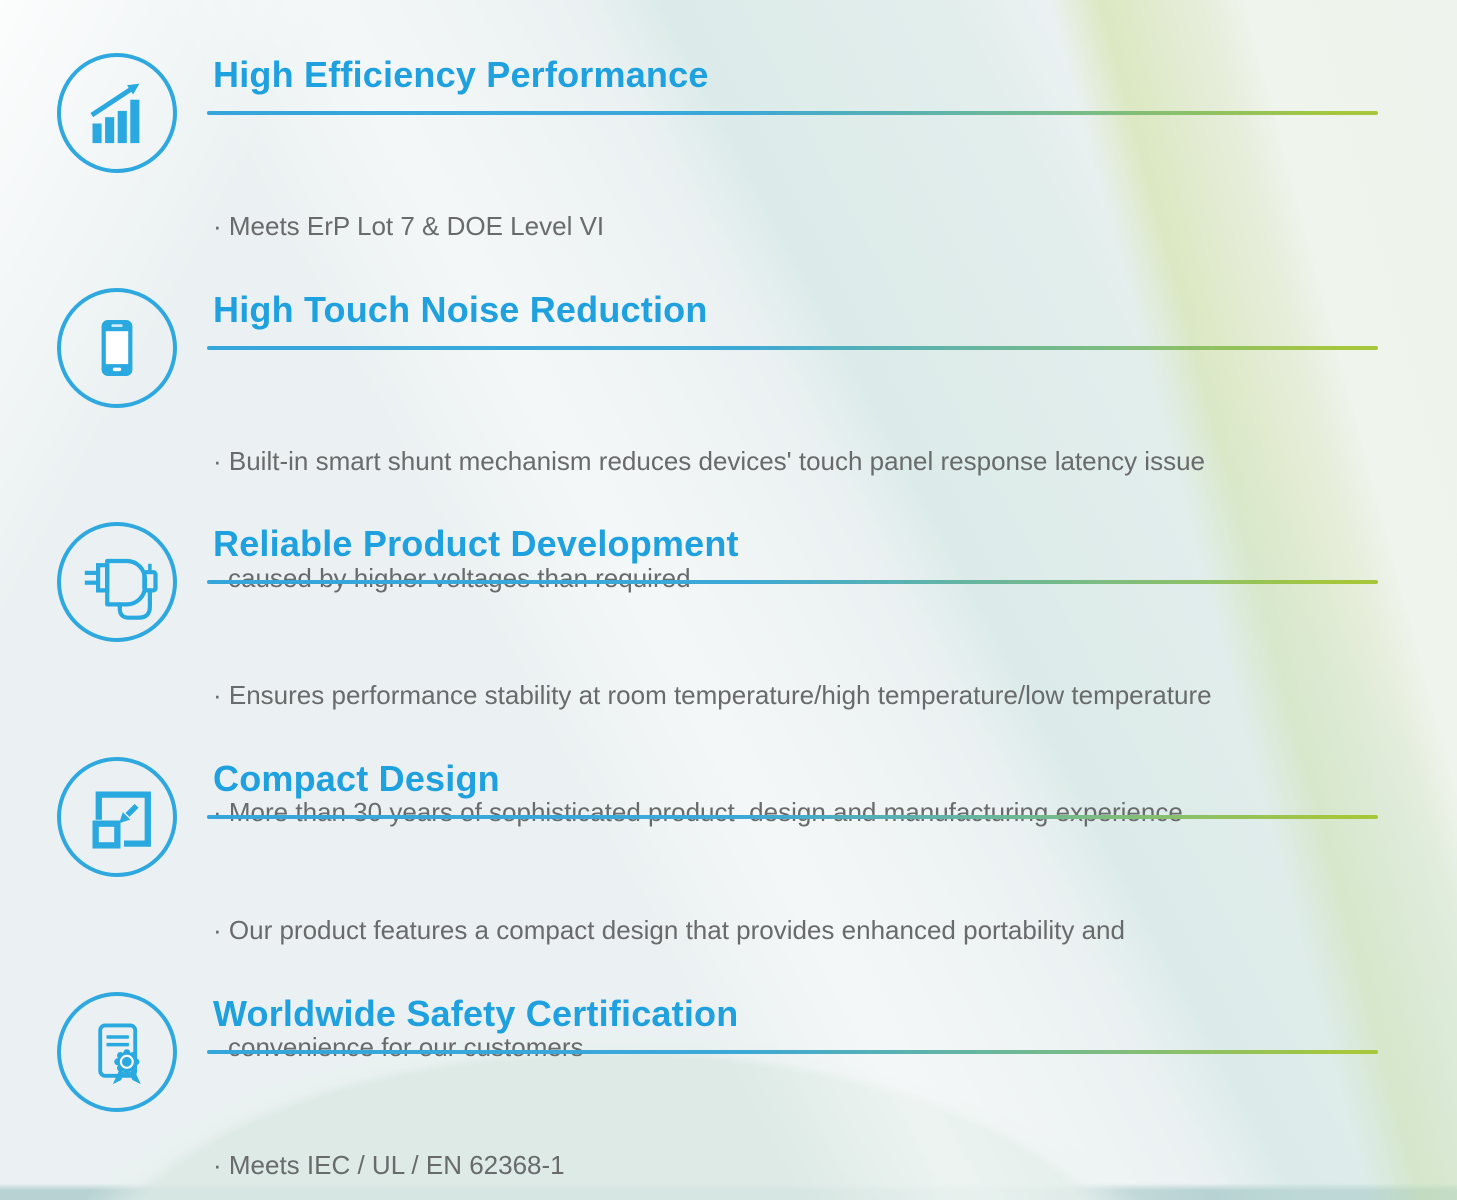  What do you see at coordinates (389, 1134) in the screenshot?
I see `section-body: · Meets IEC / UL / EN 62368-1` at bounding box center [389, 1134].